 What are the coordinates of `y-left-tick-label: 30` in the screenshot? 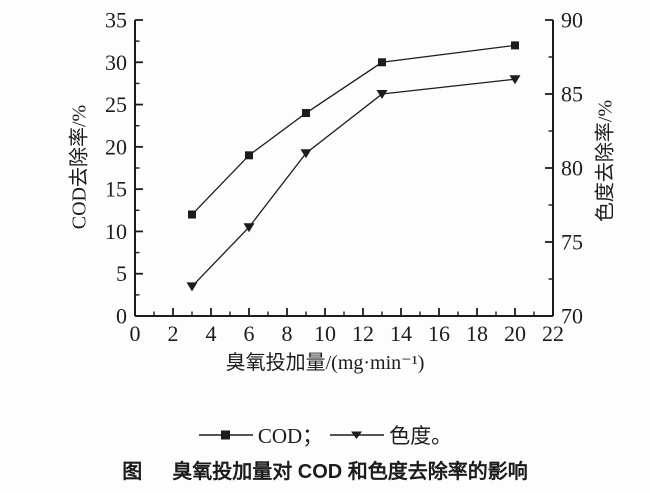 It's located at (116, 62).